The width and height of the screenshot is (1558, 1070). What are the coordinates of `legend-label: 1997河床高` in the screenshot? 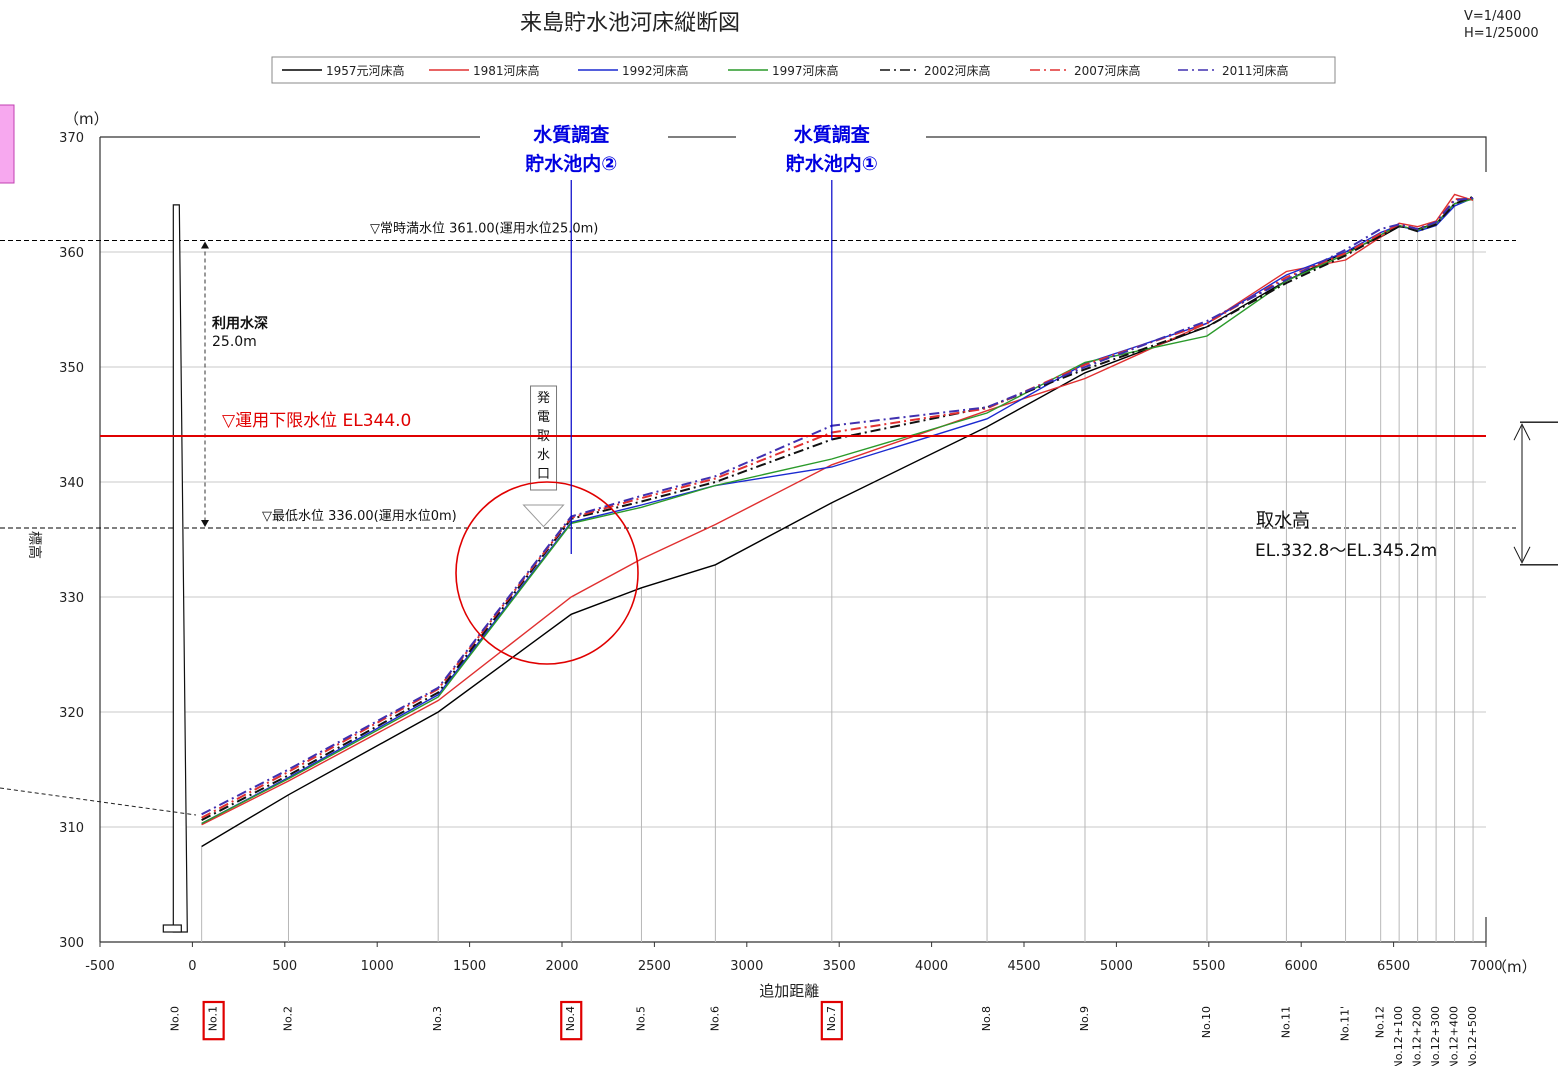 It's located at (805, 70).